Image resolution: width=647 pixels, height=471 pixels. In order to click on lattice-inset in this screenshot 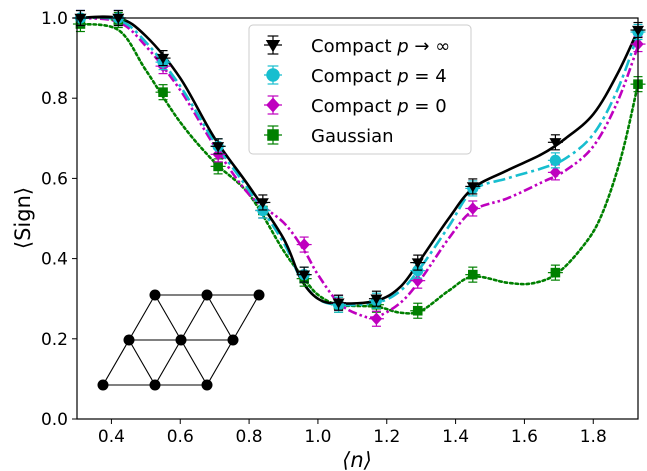, I will do `click(181, 340)`.